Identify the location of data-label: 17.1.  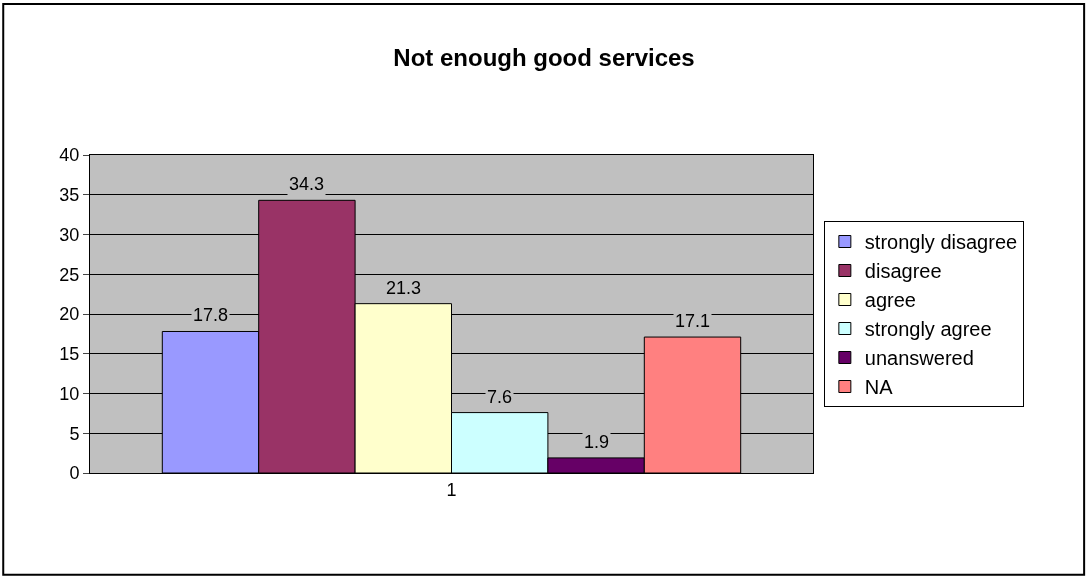
(693, 321).